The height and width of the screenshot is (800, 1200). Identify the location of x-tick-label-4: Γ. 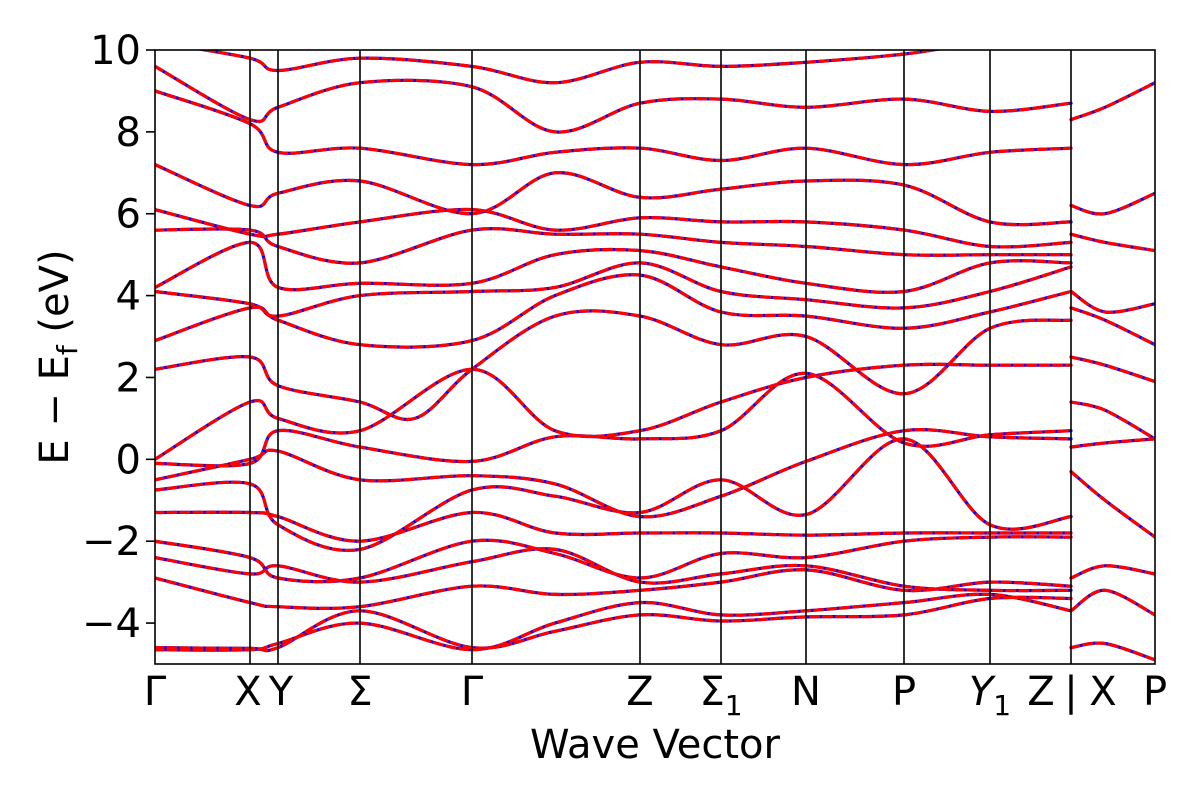
(472, 692).